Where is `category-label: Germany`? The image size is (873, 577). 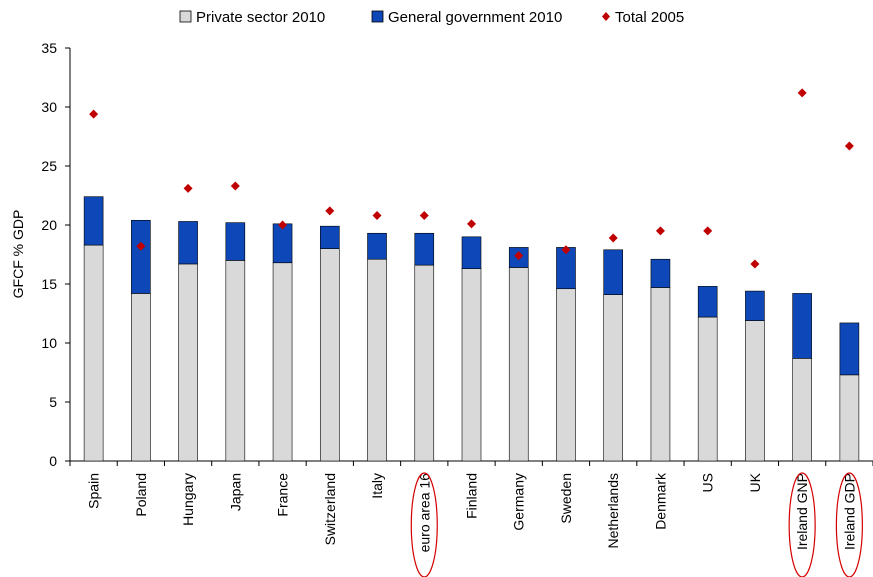 category-label: Germany is located at coordinates (519, 502).